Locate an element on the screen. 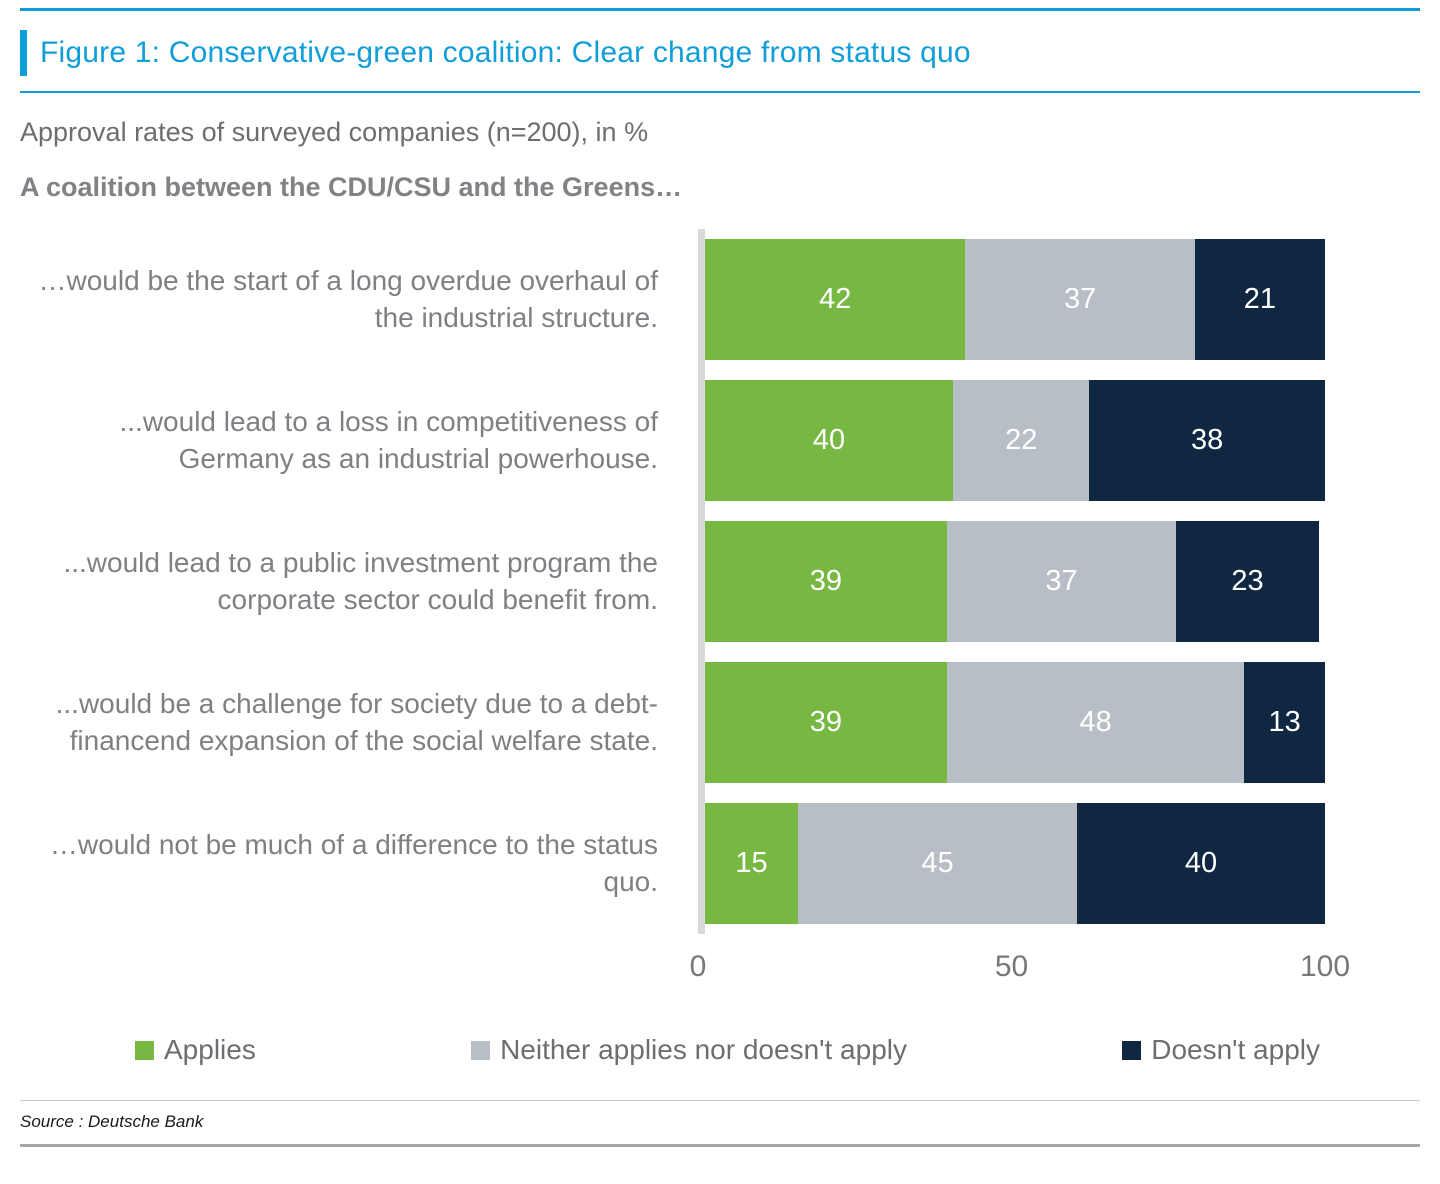  legend-label: Doesn't apply is located at coordinates (1235, 1049).